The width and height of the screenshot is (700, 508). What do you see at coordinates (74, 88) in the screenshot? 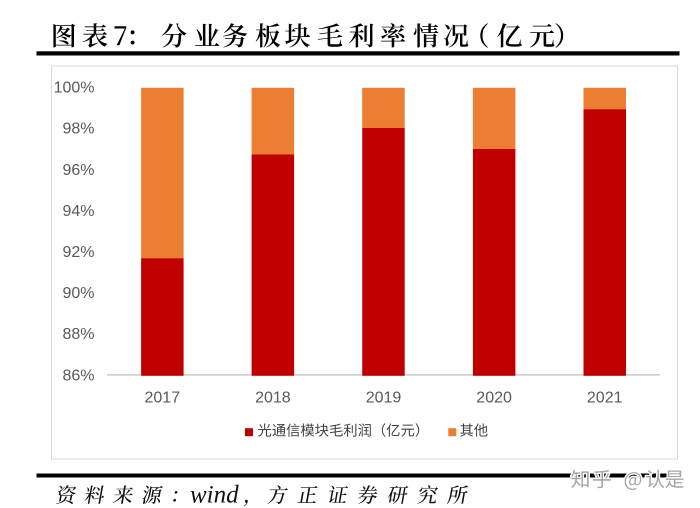
I see `svg-text: 100%` at bounding box center [74, 88].